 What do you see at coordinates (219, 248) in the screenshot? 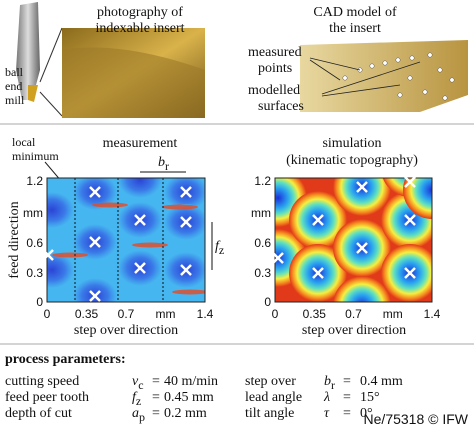
I see `fz-label: fz` at bounding box center [219, 248].